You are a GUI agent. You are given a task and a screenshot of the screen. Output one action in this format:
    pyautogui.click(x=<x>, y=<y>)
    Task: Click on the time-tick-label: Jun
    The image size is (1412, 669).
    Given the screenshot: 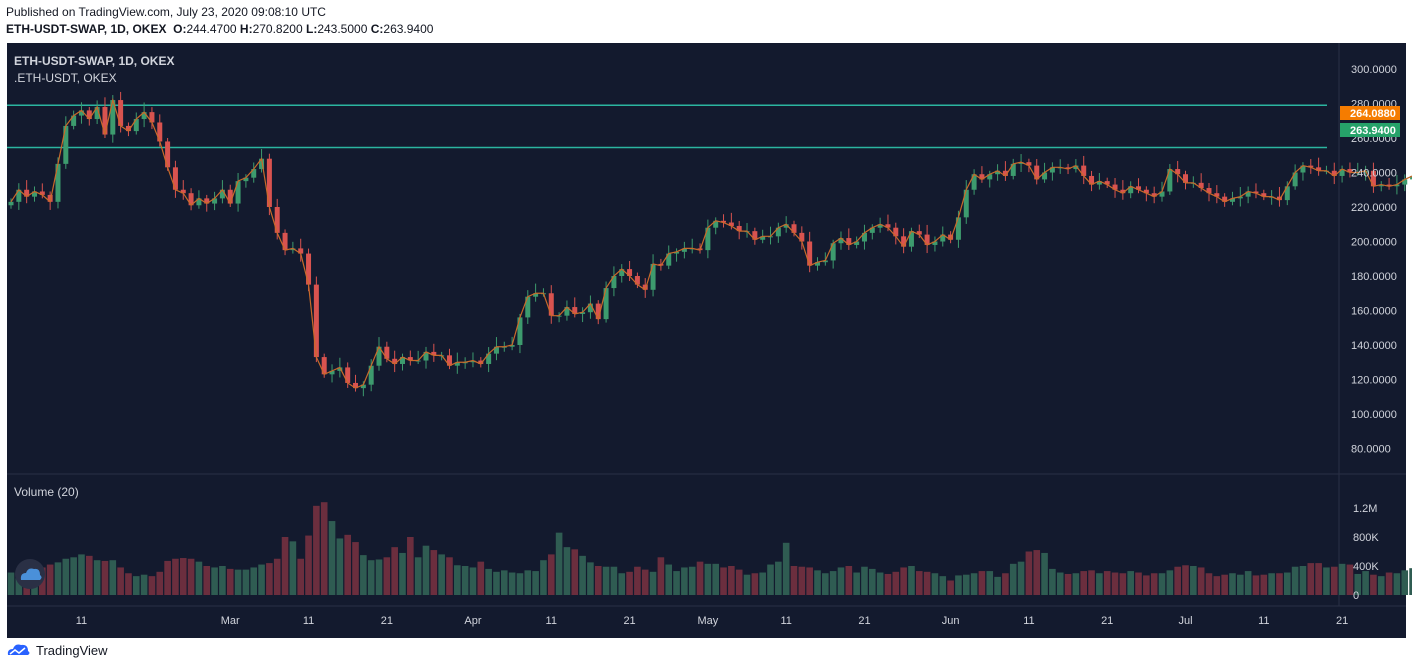 What is the action you would take?
    pyautogui.click(x=951, y=621)
    